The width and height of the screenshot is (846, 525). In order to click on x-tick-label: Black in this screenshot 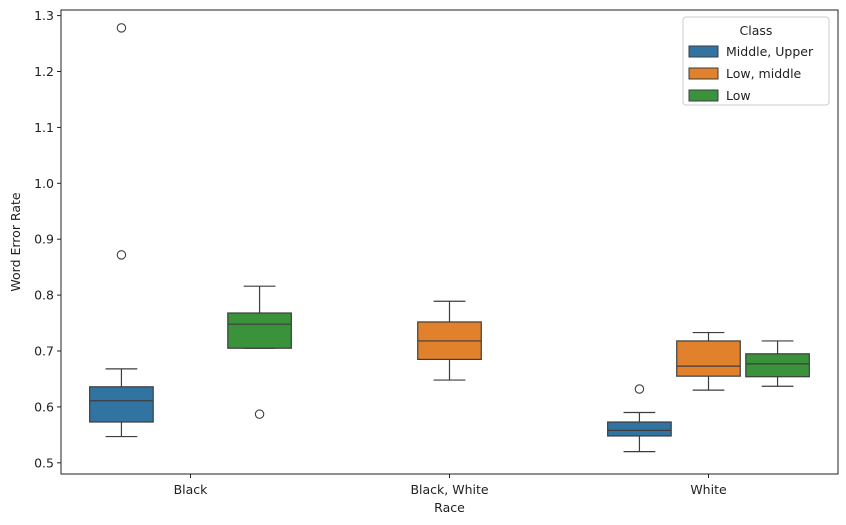, I will do `click(191, 489)`.